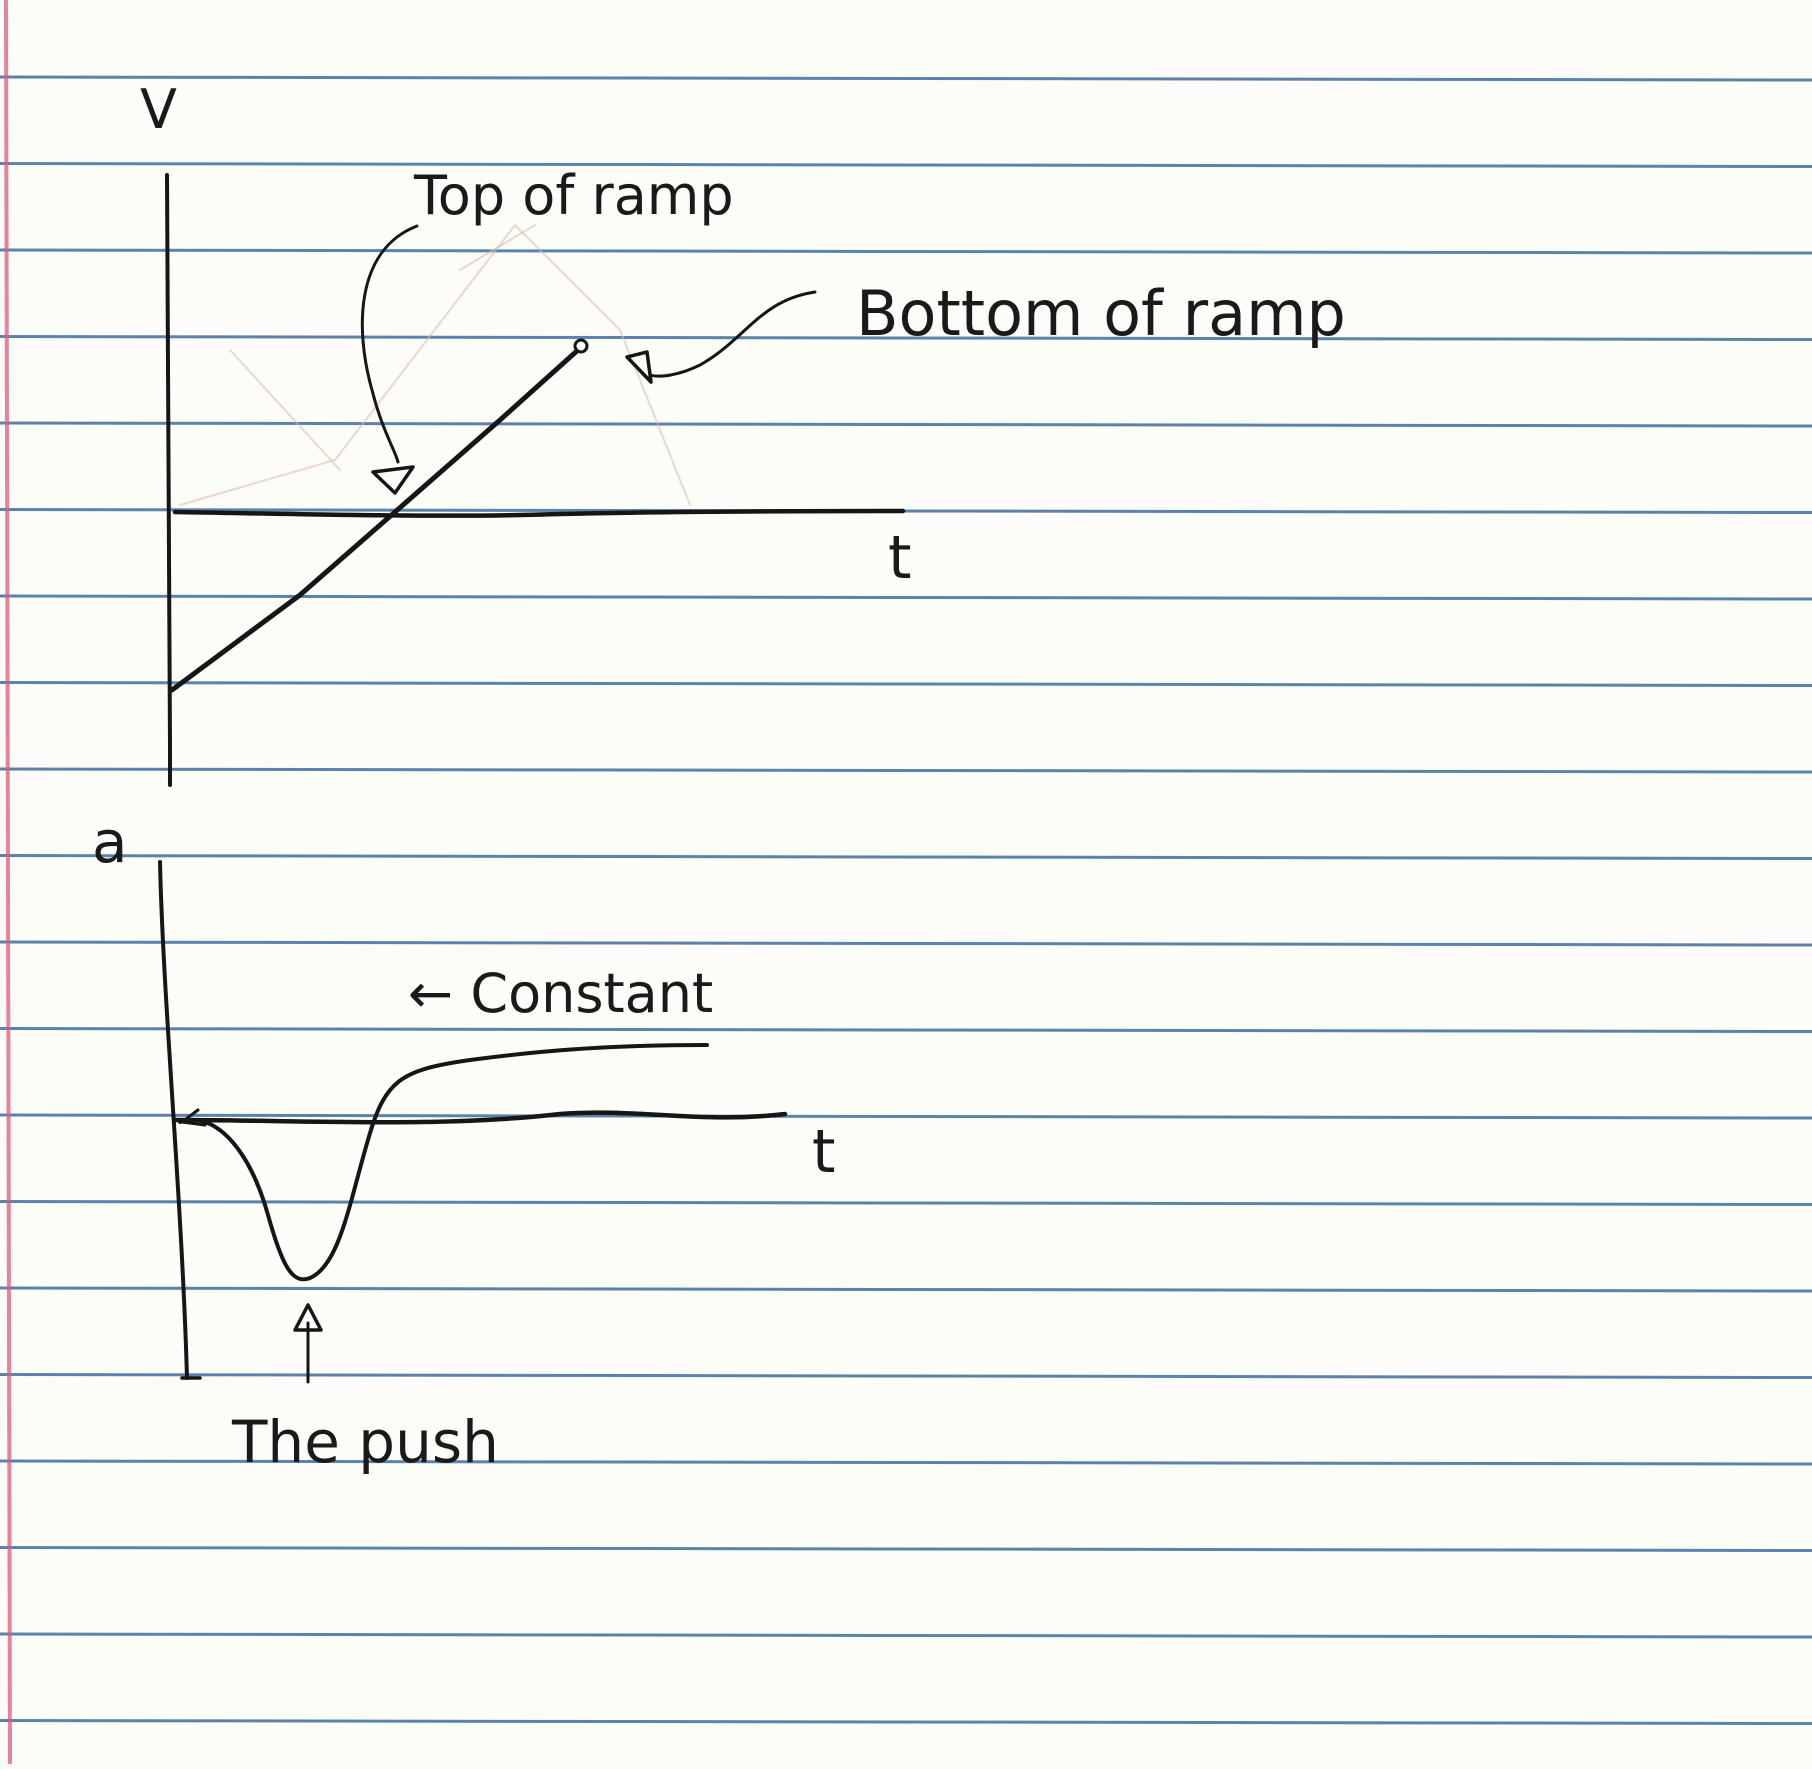  I want to click on velocity-endpoint, so click(581, 346).